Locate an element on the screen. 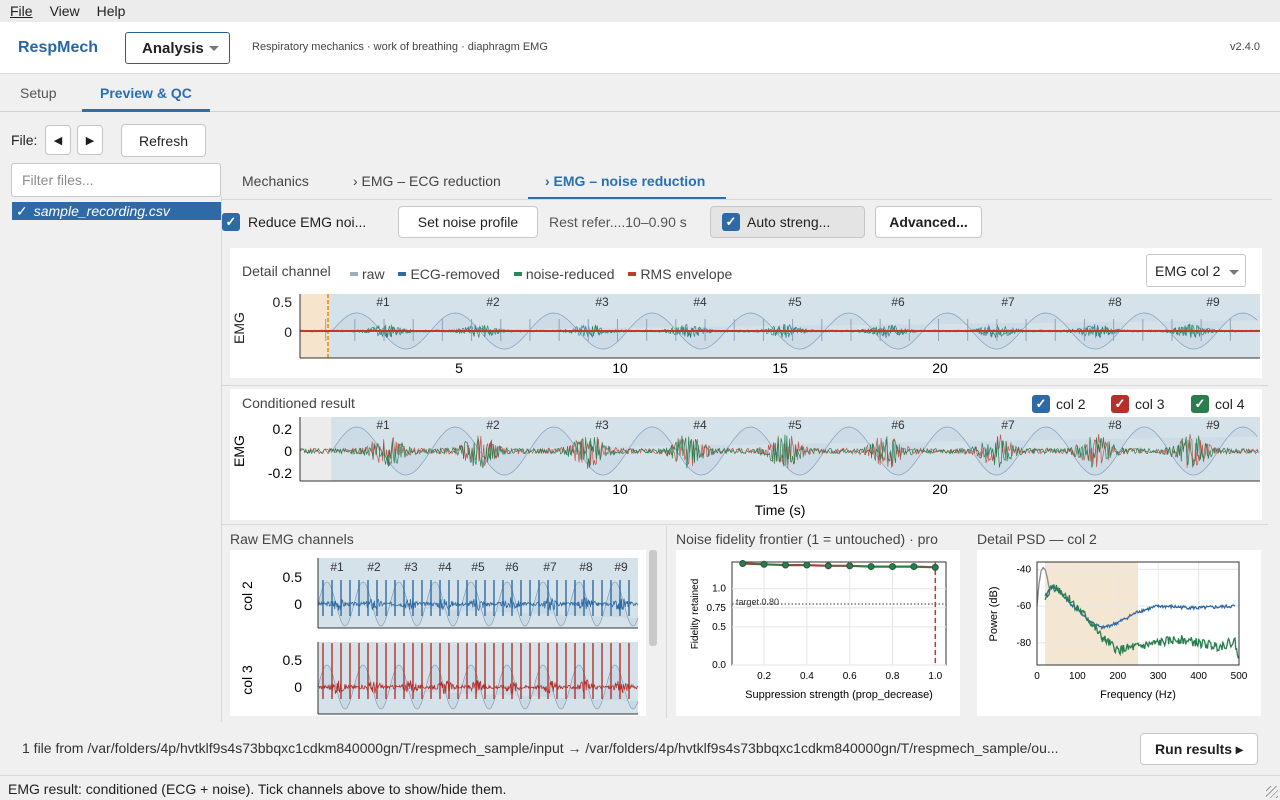  menu-file: File is located at coordinates (21, 11).